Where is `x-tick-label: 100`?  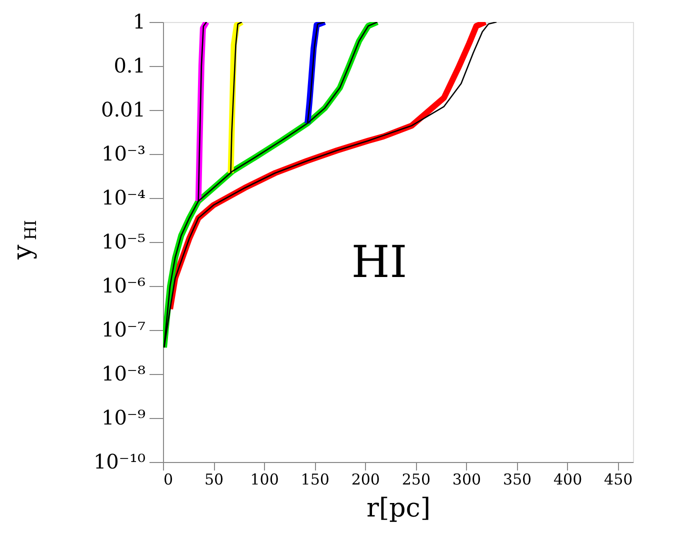 x-tick-label: 100 is located at coordinates (264, 479).